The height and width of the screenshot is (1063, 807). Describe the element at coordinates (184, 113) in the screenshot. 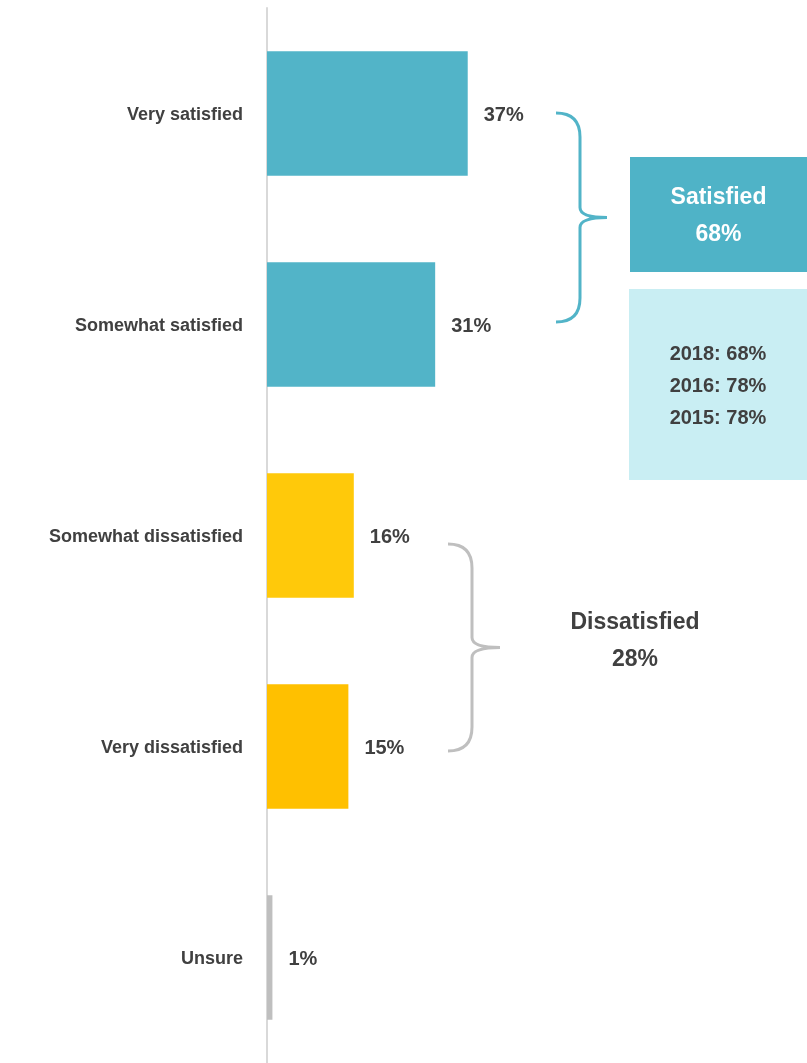

I see `y-tick-label: Very satisfied` at that location.